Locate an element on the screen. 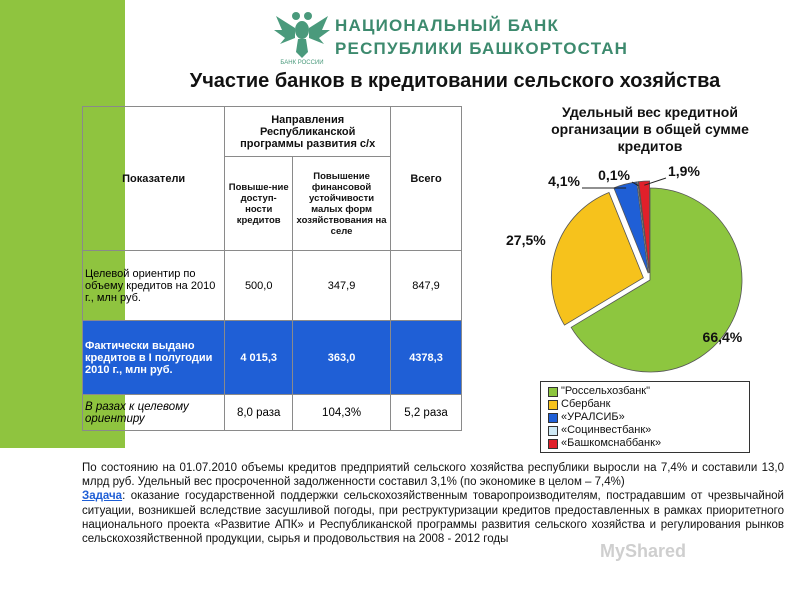 This screenshot has width=800, height=600. row-ratio-v2: 104,3% is located at coordinates (342, 412).